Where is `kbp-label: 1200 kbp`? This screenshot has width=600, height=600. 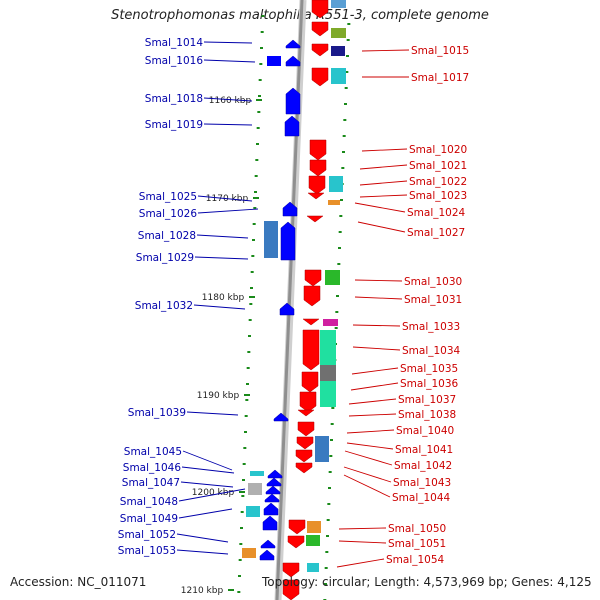
kbp-label: 1200 kbp is located at coordinates (213, 493).